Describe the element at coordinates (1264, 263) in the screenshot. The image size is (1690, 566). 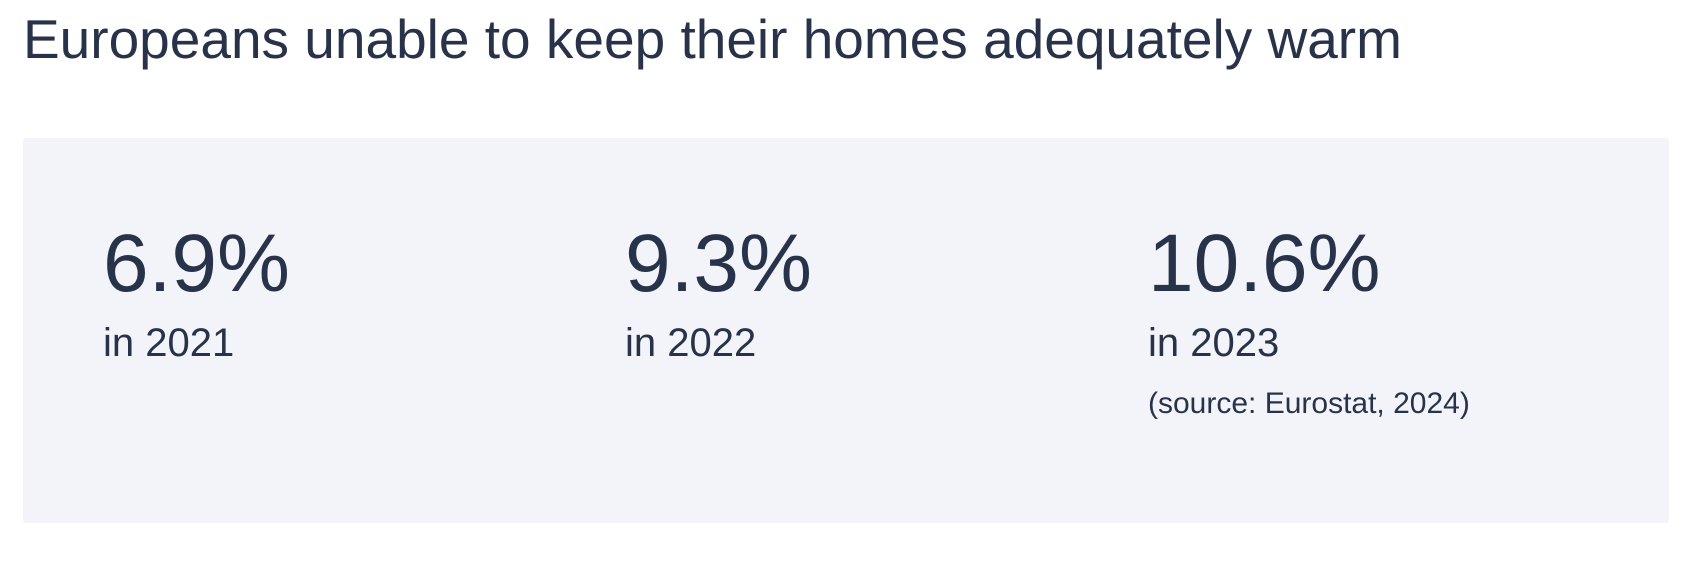
I see `stat-value: 10.6%` at that location.